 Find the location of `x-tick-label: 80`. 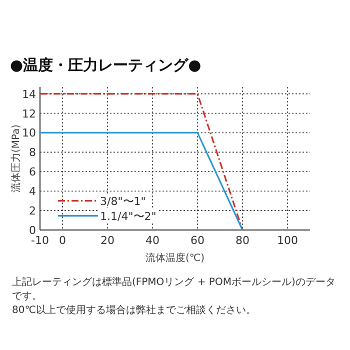

x-tick-label: 80 is located at coordinates (243, 240).